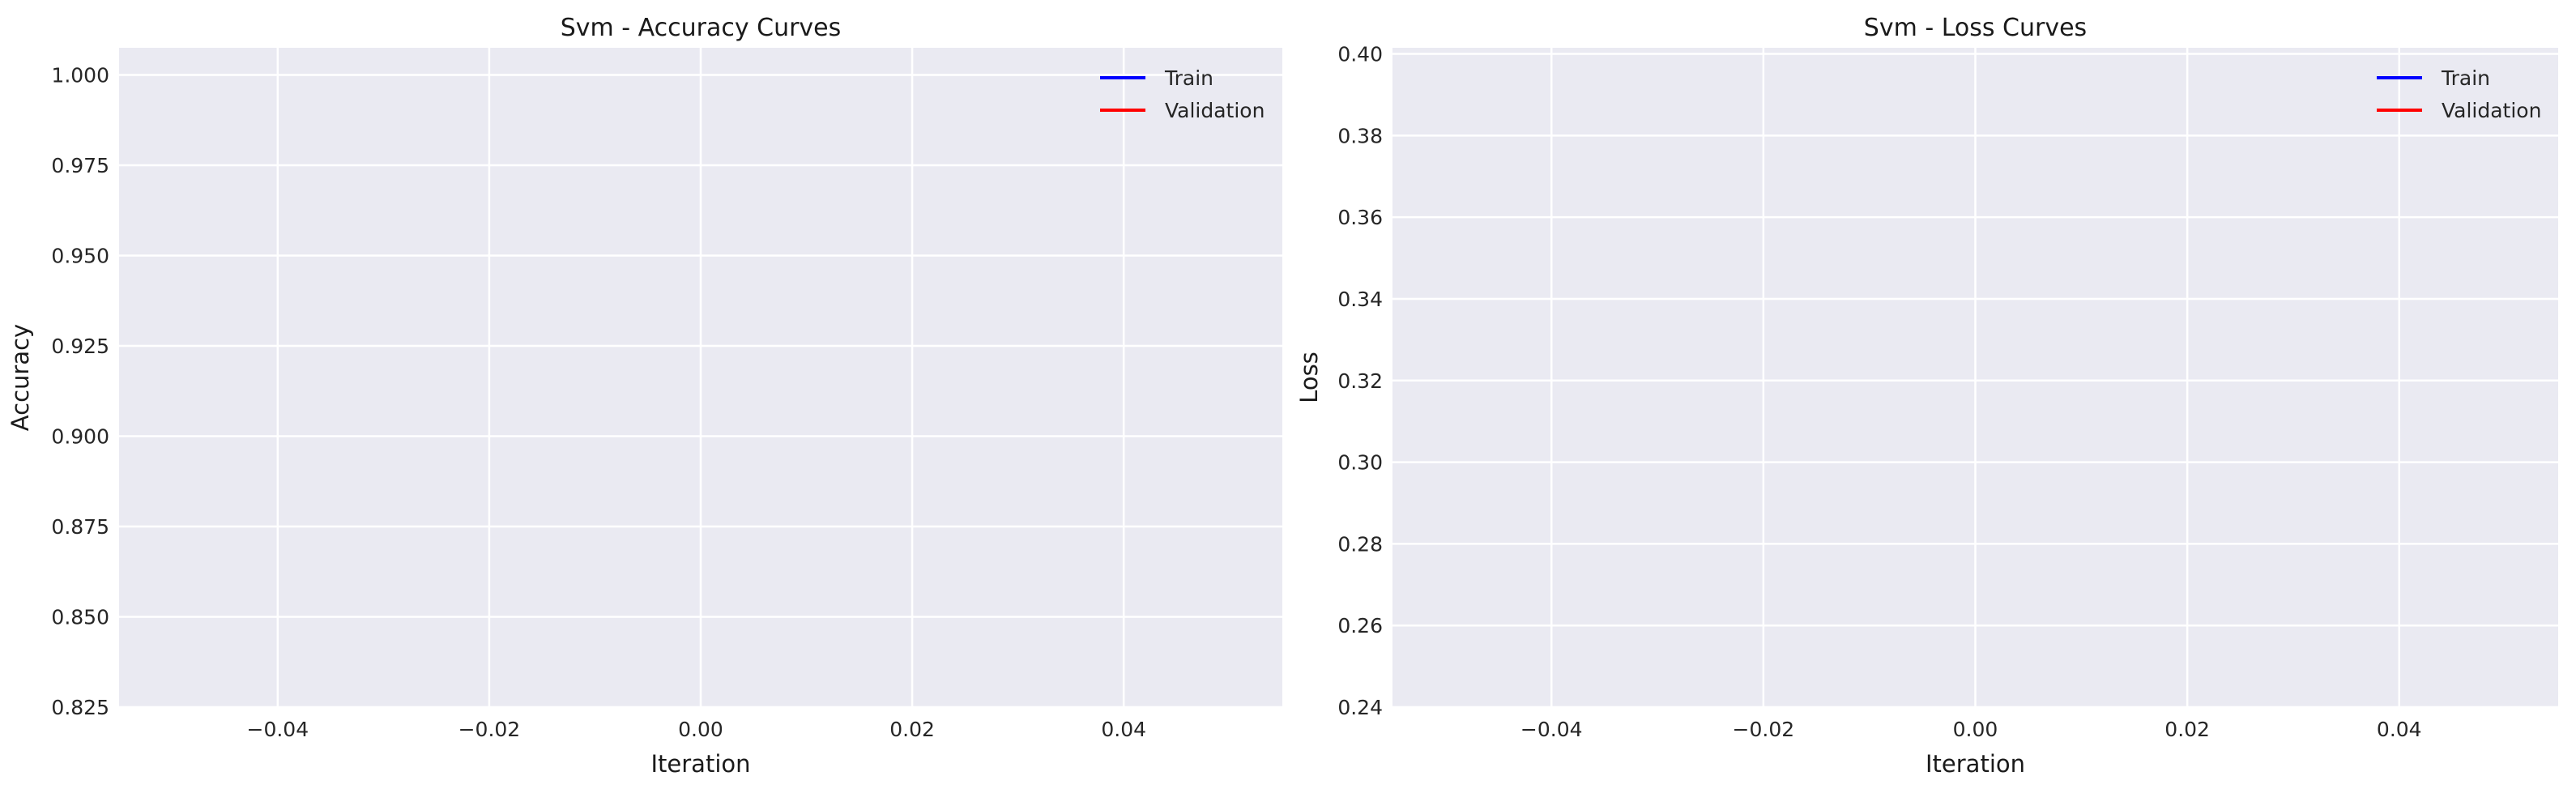  Describe the element at coordinates (80, 346) in the screenshot. I see `y-tick-label: 0.925` at that location.